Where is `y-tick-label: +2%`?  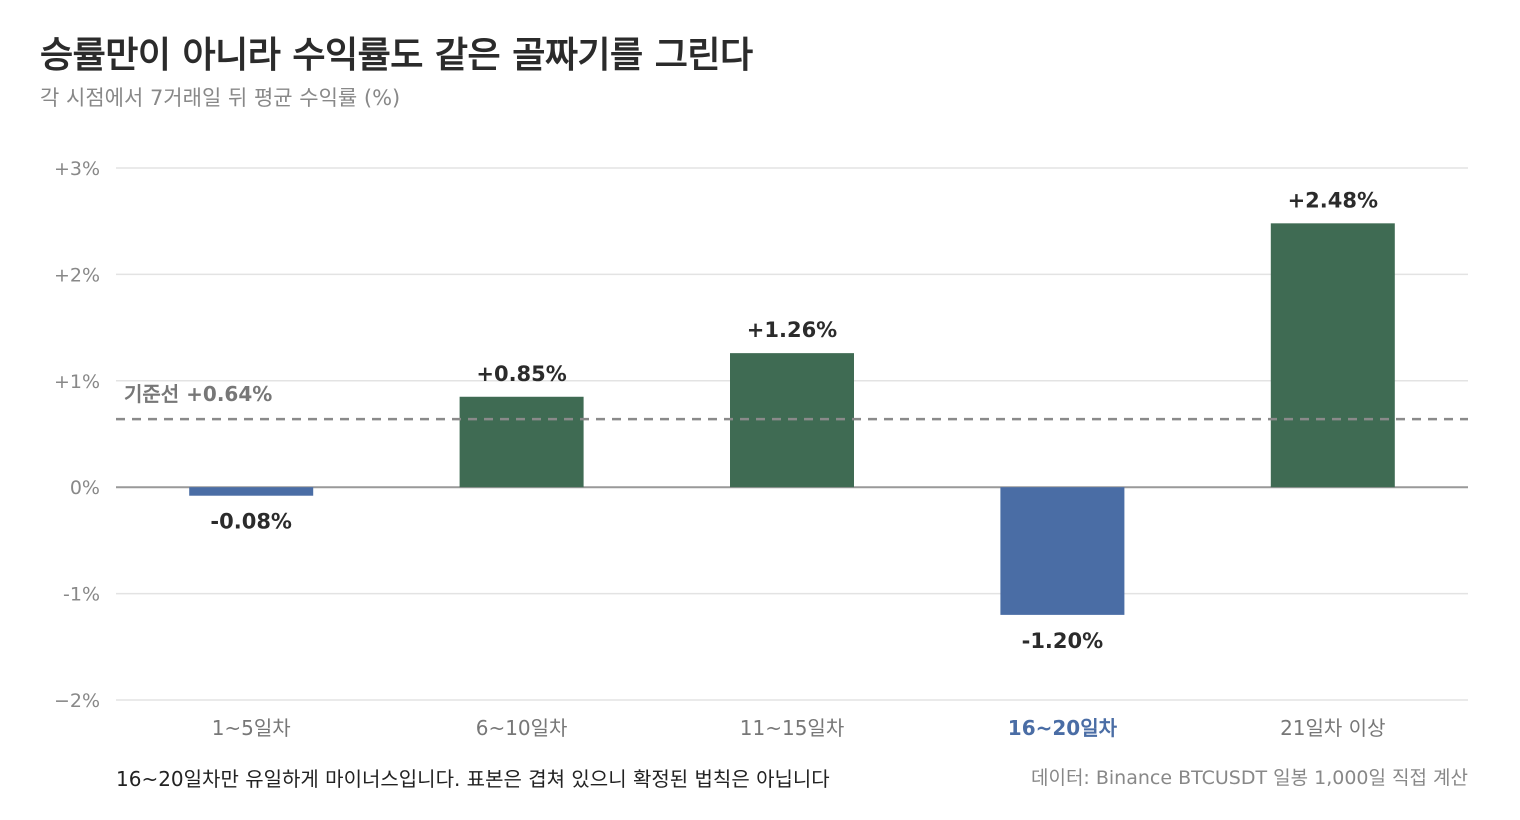
y-tick-label: +2% is located at coordinates (77, 275).